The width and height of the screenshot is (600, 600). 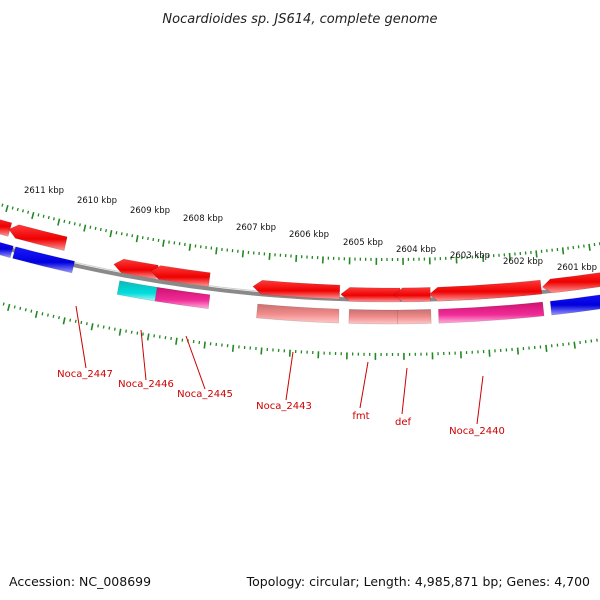 I want to click on tick-label: 2610 kbp, so click(x=97, y=201).